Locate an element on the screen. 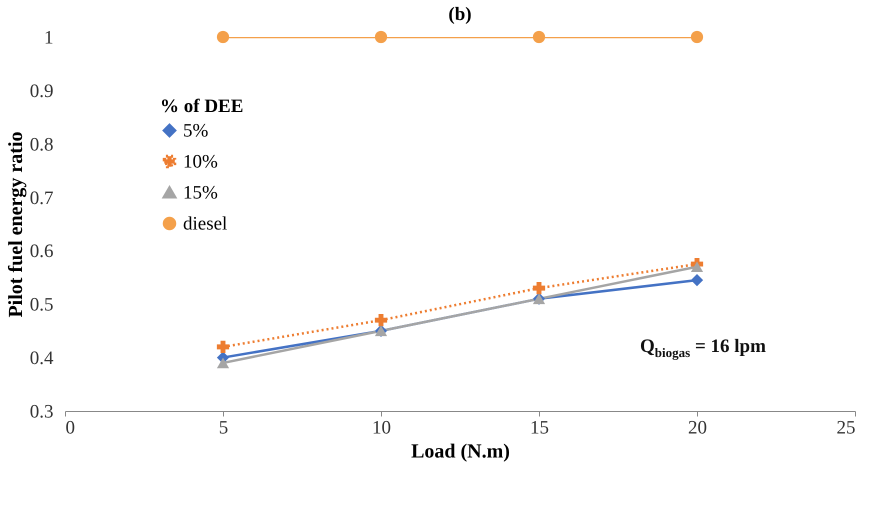 This screenshot has height=508, width=892. y-tick-label: 0.7 is located at coordinates (42, 198).